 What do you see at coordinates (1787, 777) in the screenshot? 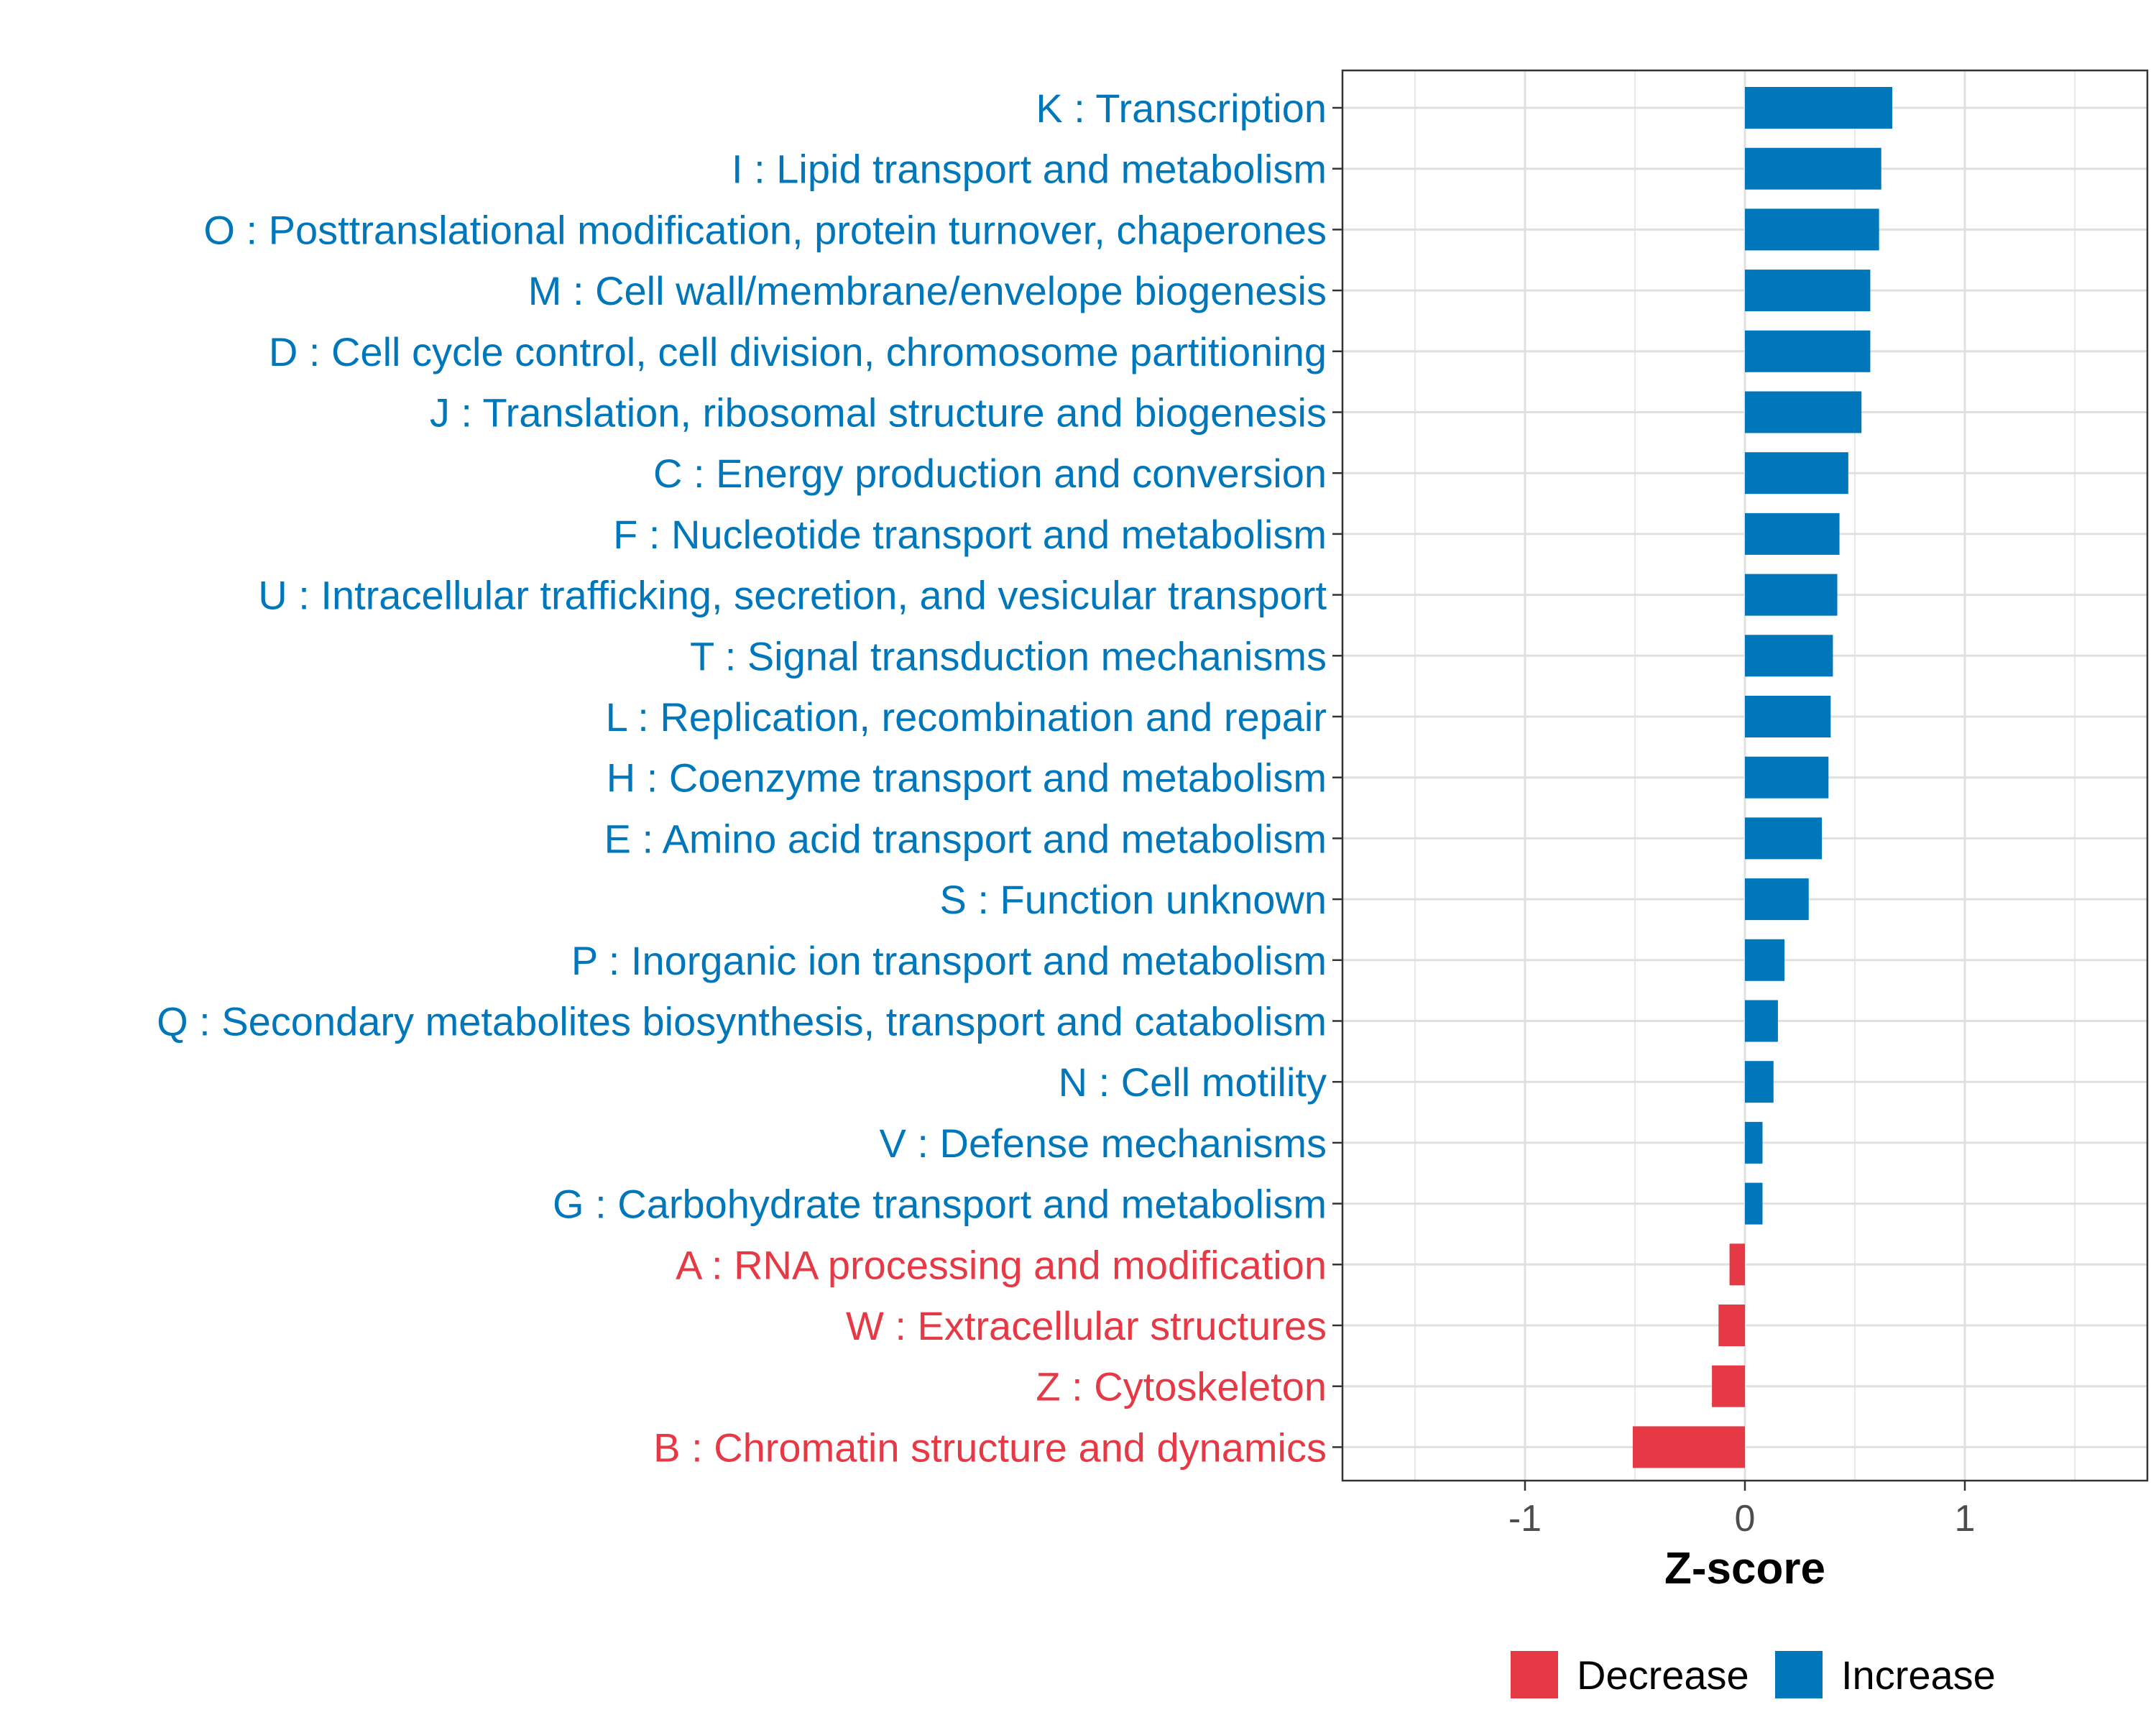
I see `bar-h` at bounding box center [1787, 777].